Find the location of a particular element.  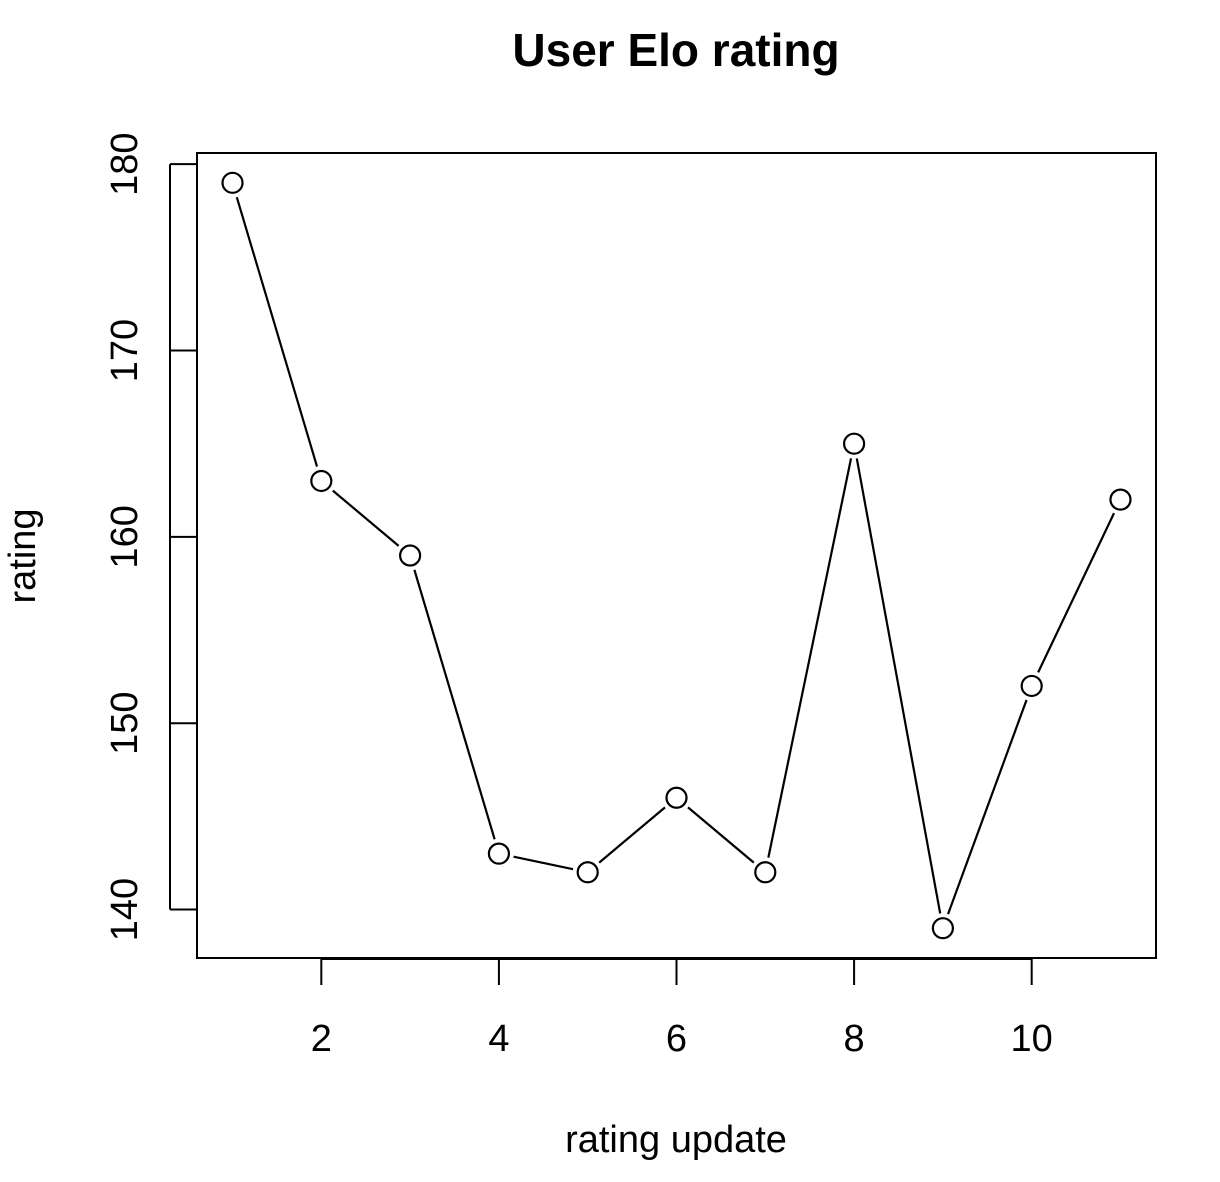

y-tick-label: 180 is located at coordinates (125, 163).